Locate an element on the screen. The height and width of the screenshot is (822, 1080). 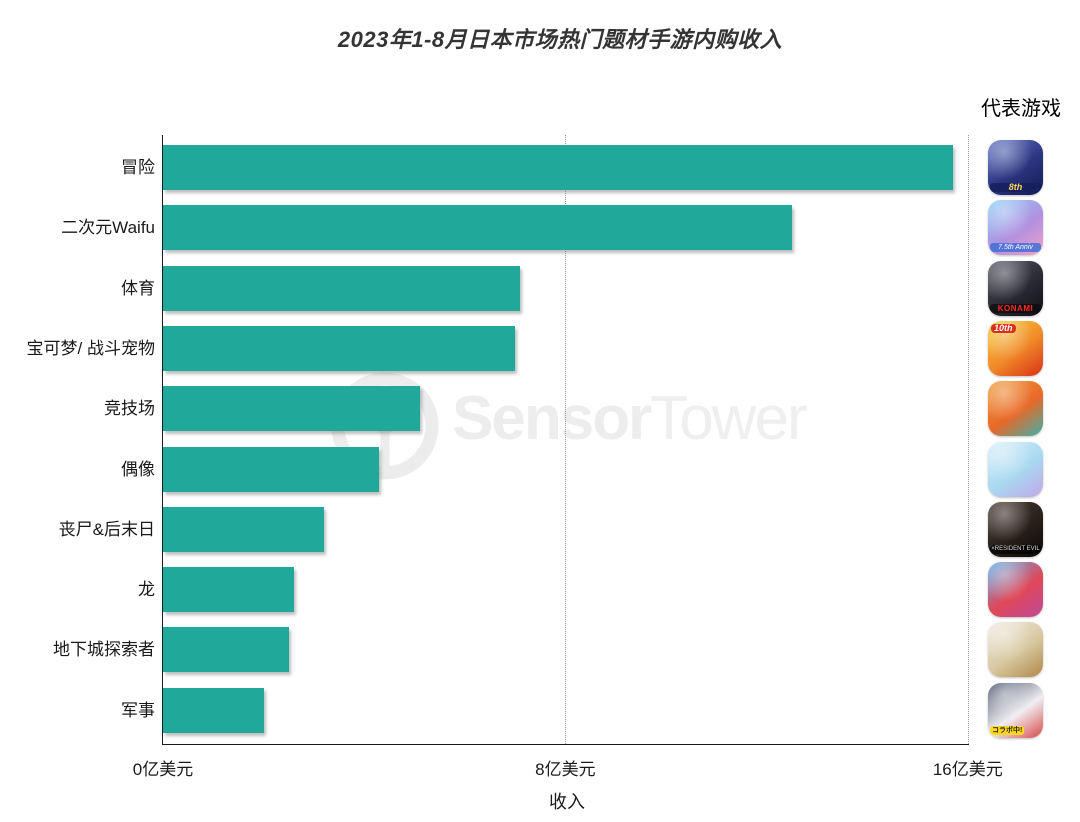
game-icon-badge: 10th is located at coordinates (1003, 328).